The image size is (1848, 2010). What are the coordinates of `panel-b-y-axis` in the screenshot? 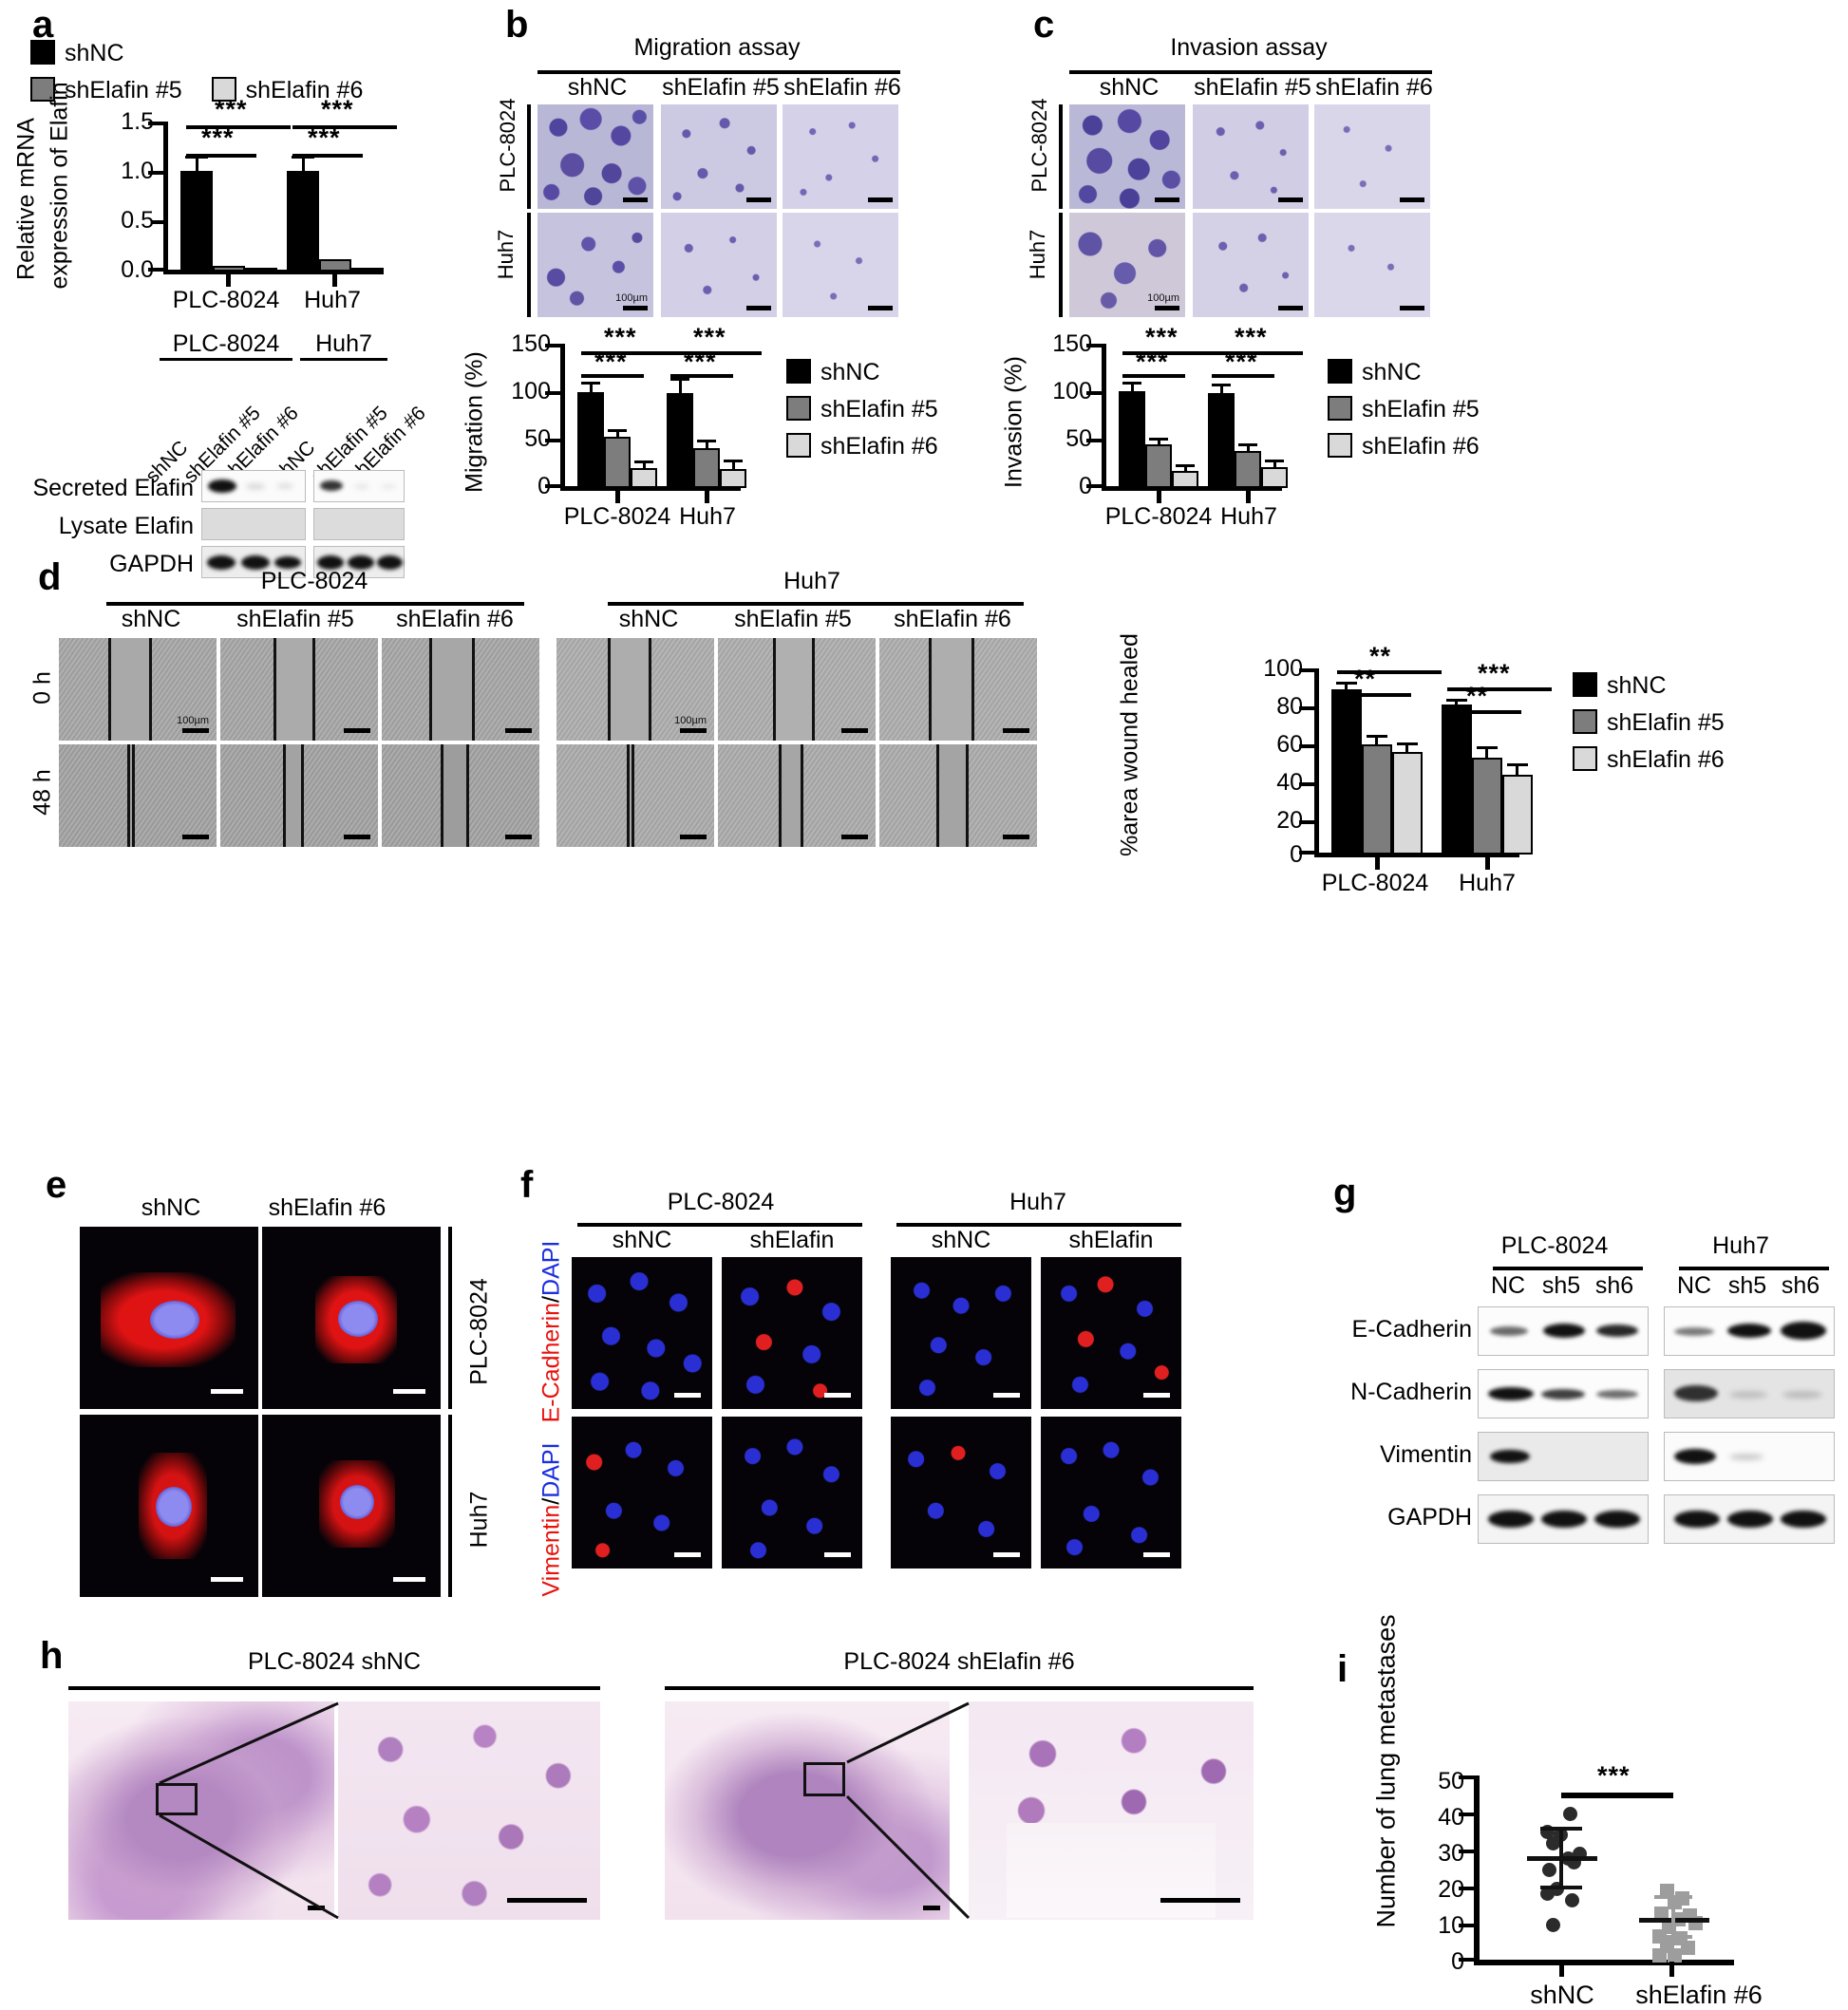 It's located at (562, 416).